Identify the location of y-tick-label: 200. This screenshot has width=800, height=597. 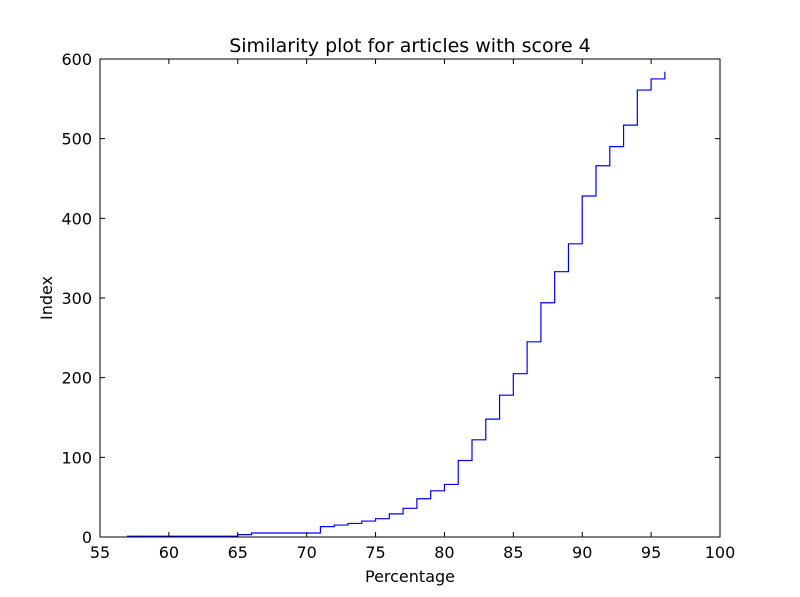
(76, 378).